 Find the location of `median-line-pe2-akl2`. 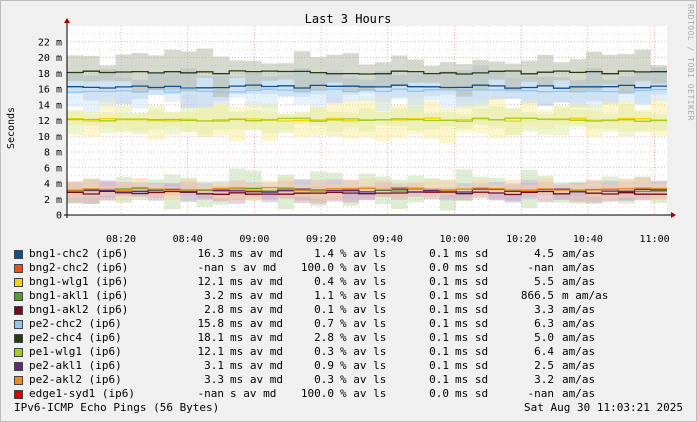

median-line-pe2-akl2 is located at coordinates (367, 189).